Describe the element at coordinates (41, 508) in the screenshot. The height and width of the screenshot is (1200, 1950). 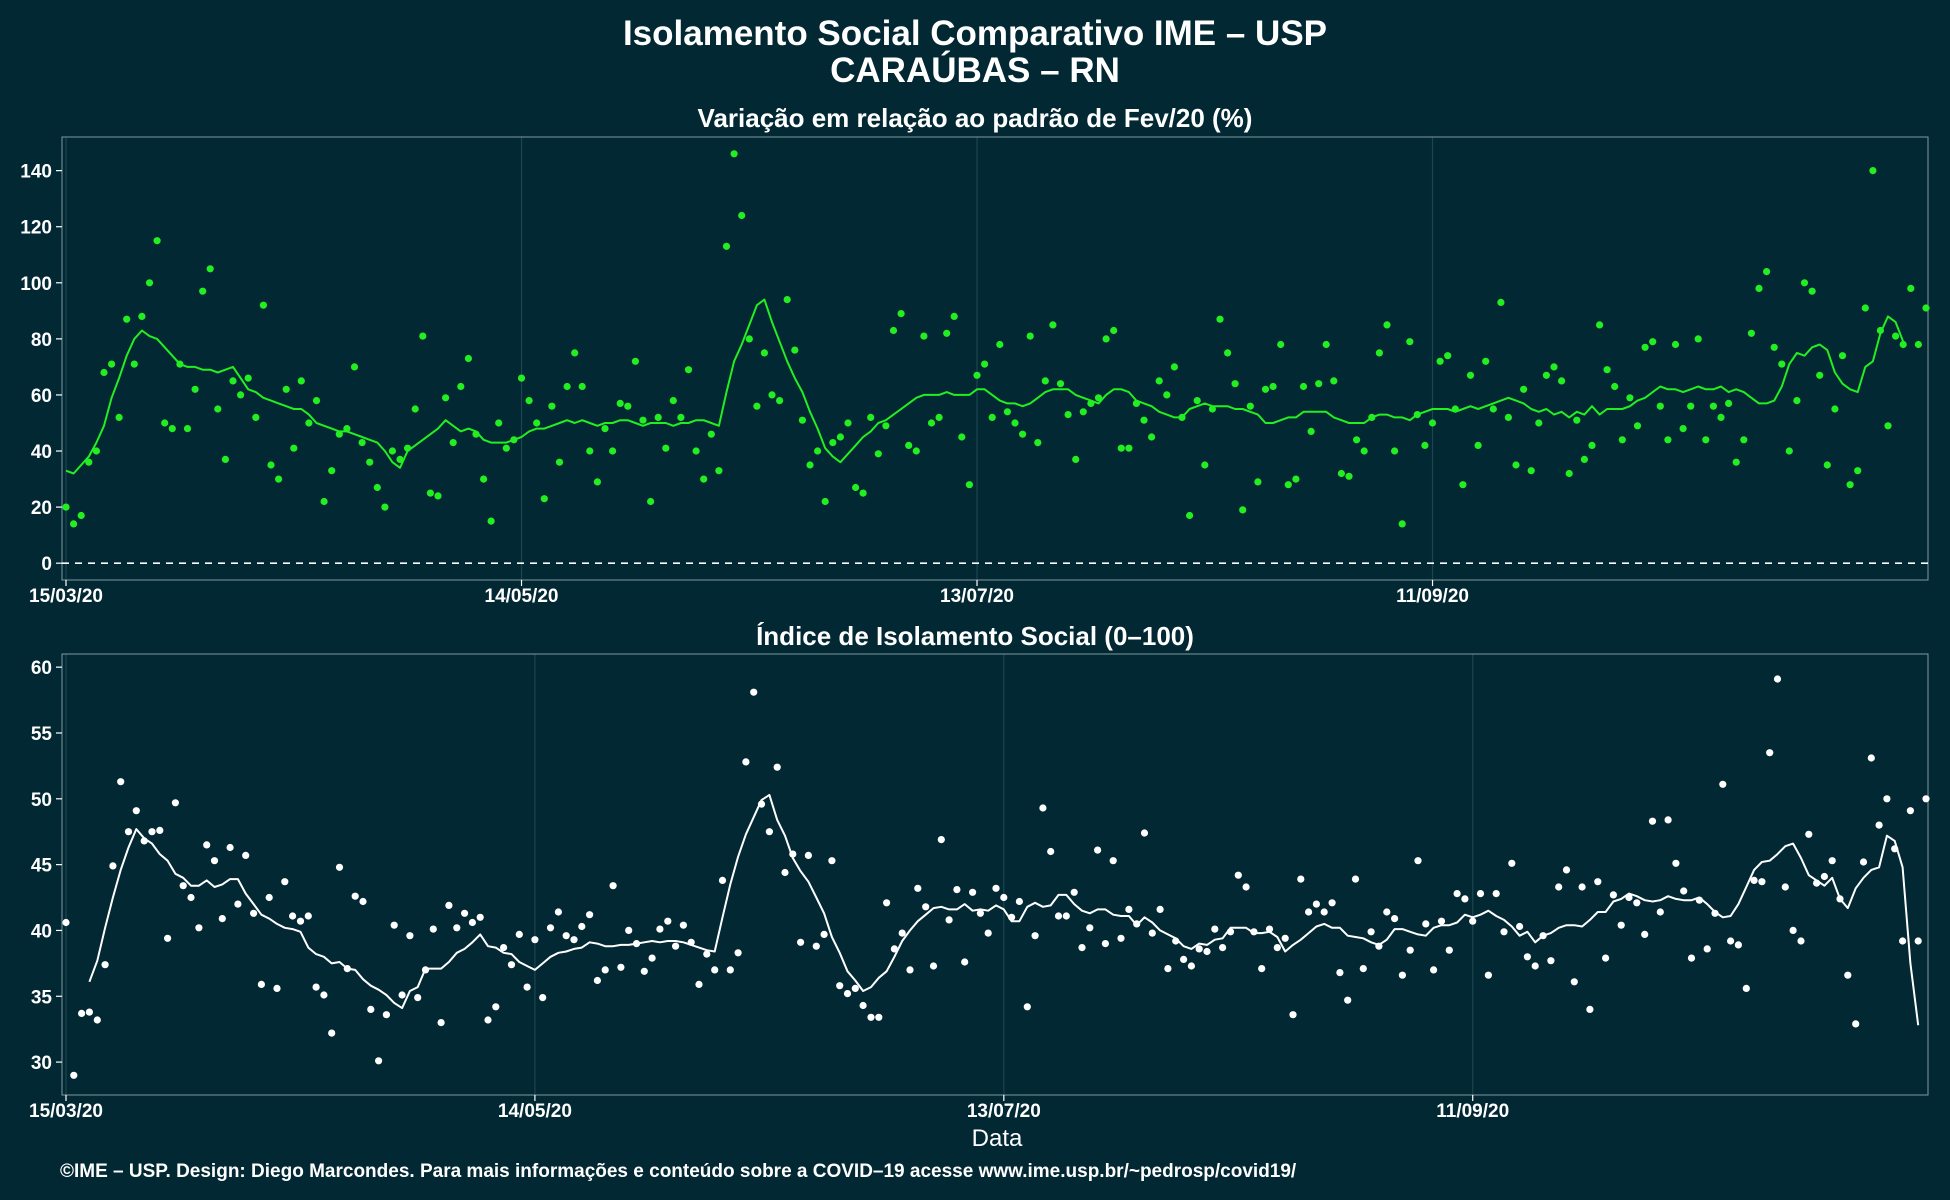
I see `y-tick-label: 20` at that location.